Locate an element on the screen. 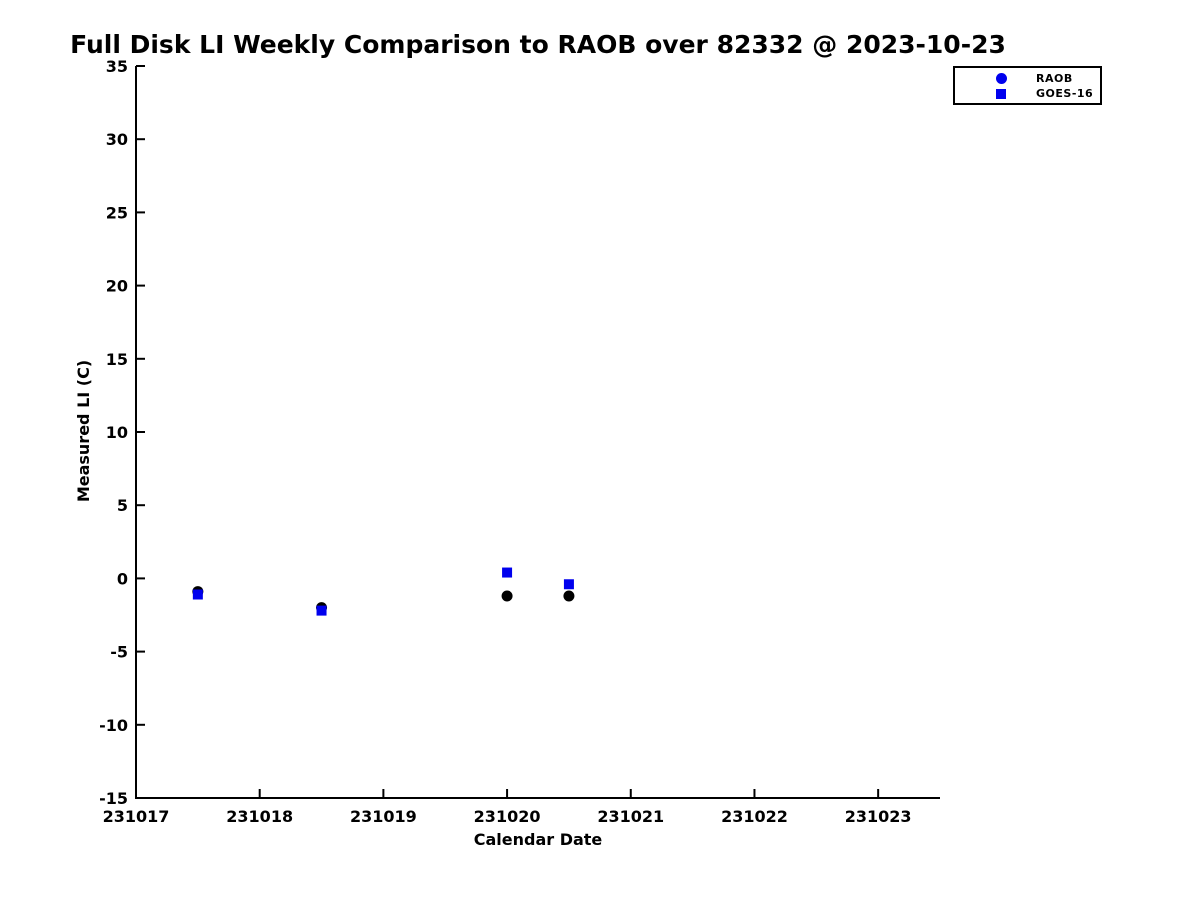  x-tick-label: 231023 is located at coordinates (878, 816).